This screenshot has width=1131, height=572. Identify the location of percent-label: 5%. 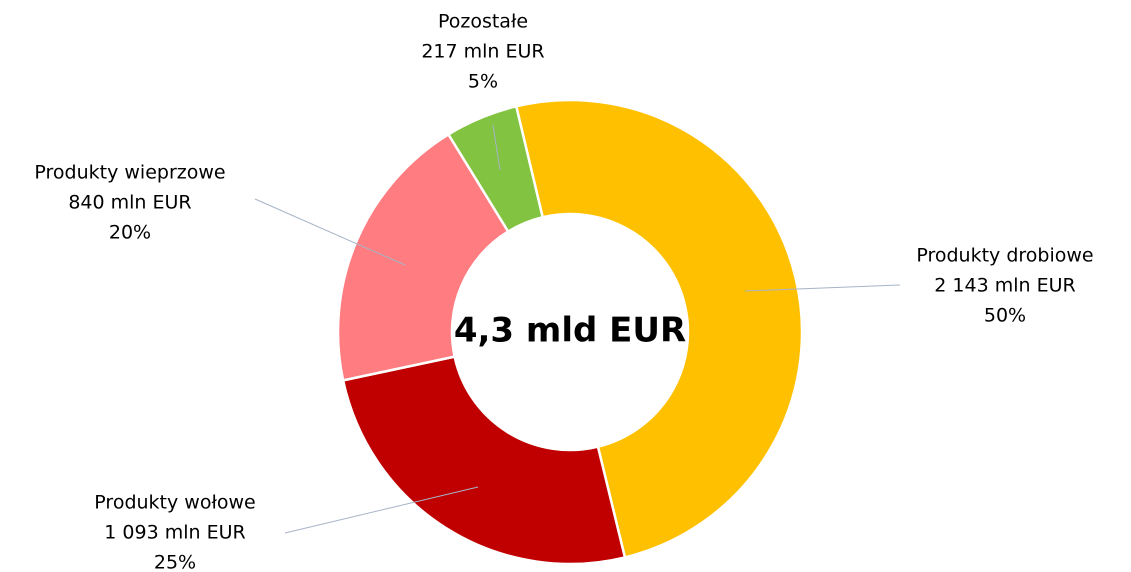
(483, 82).